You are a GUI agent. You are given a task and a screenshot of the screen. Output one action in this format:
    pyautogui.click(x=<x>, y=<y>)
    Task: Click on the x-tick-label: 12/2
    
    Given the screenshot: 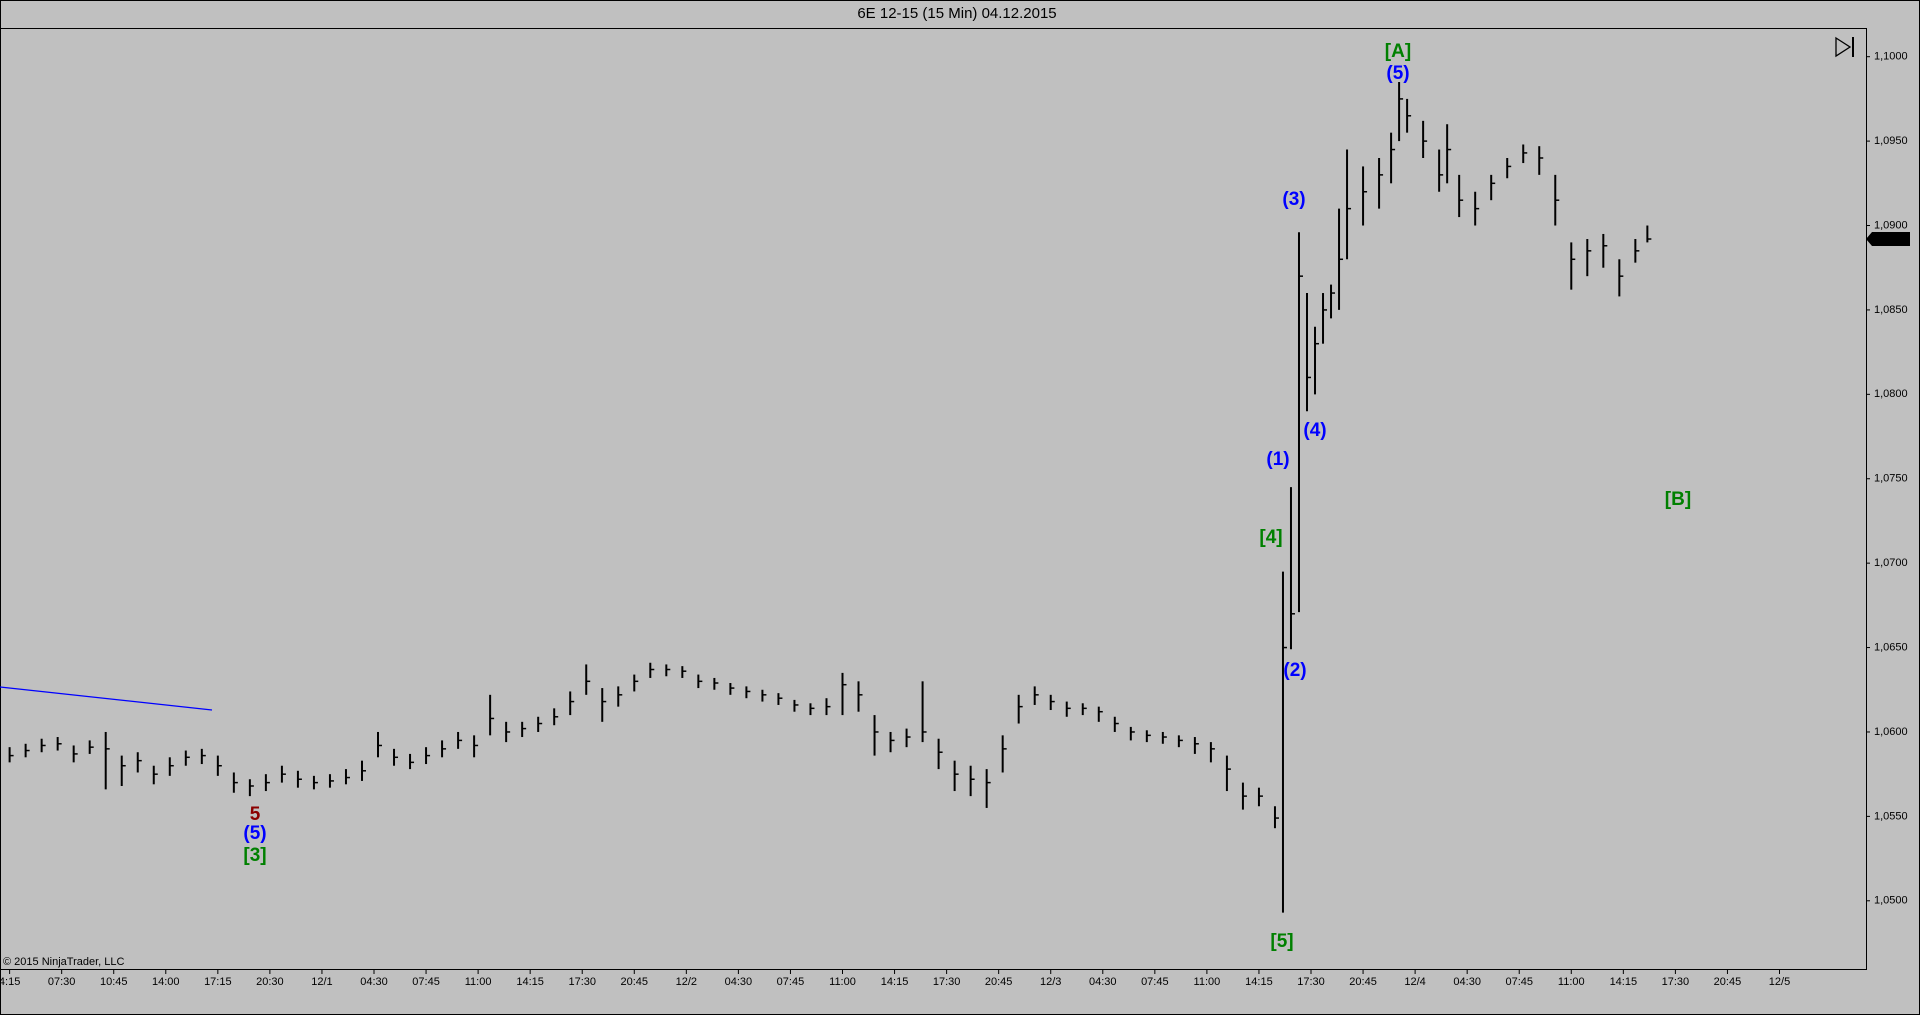 What is the action you would take?
    pyautogui.click(x=686, y=982)
    